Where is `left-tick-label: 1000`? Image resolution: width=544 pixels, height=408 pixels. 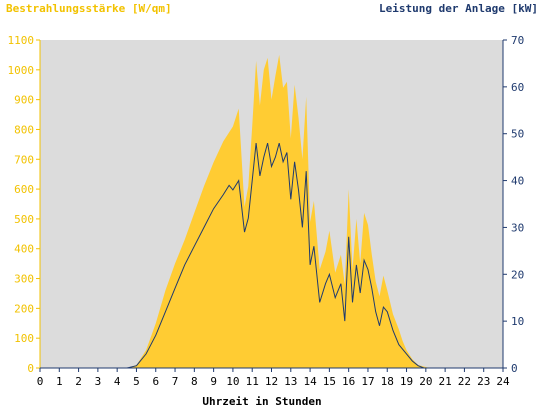
left-tick-label: 1000 is located at coordinates (21, 70).